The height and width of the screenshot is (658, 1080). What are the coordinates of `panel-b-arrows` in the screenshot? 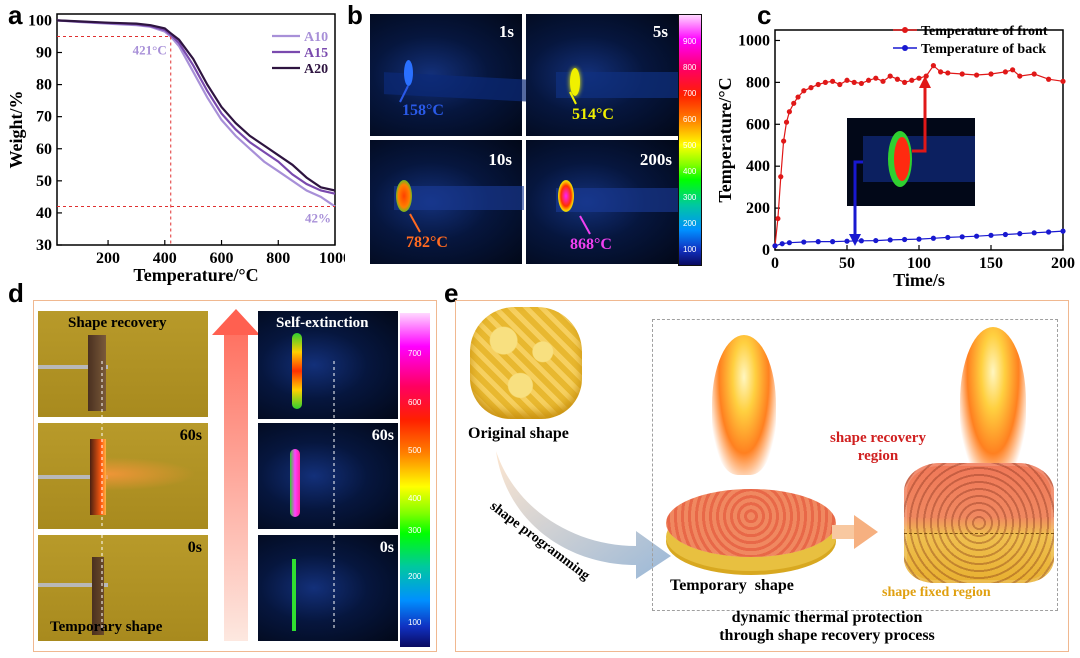 It's located at (495, 160).